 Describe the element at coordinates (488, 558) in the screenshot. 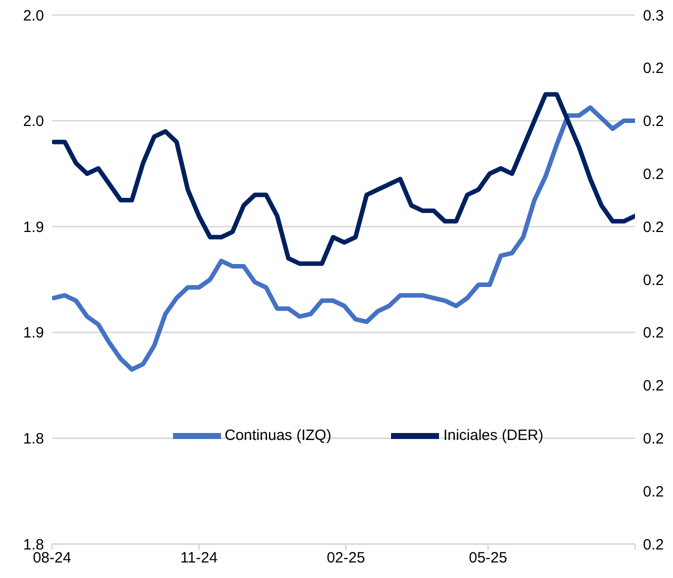

I see `x-tick-label: 05-25` at that location.